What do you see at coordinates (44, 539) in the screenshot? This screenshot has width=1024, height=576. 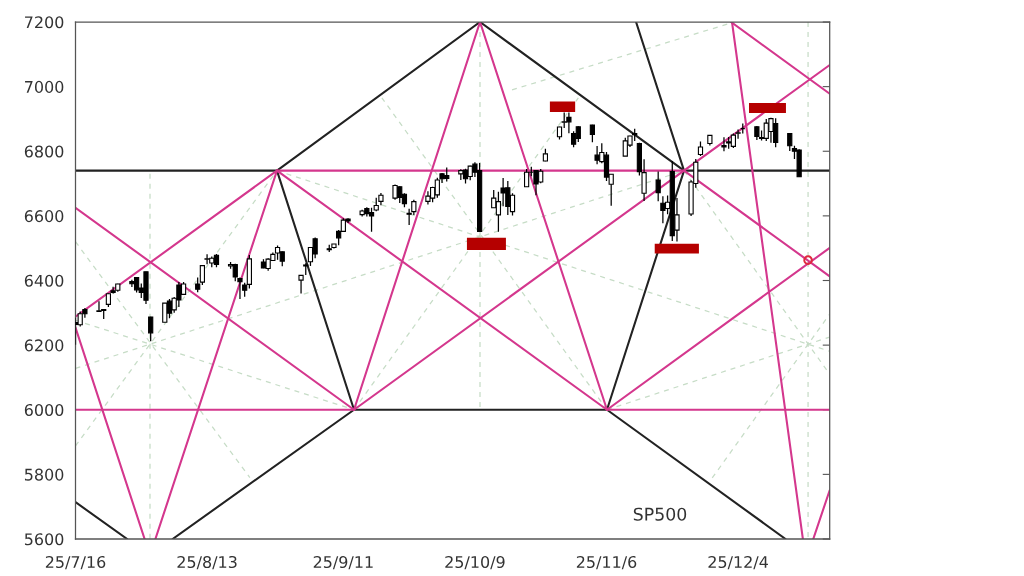 I see `y-tick-label: 5600` at bounding box center [44, 539].